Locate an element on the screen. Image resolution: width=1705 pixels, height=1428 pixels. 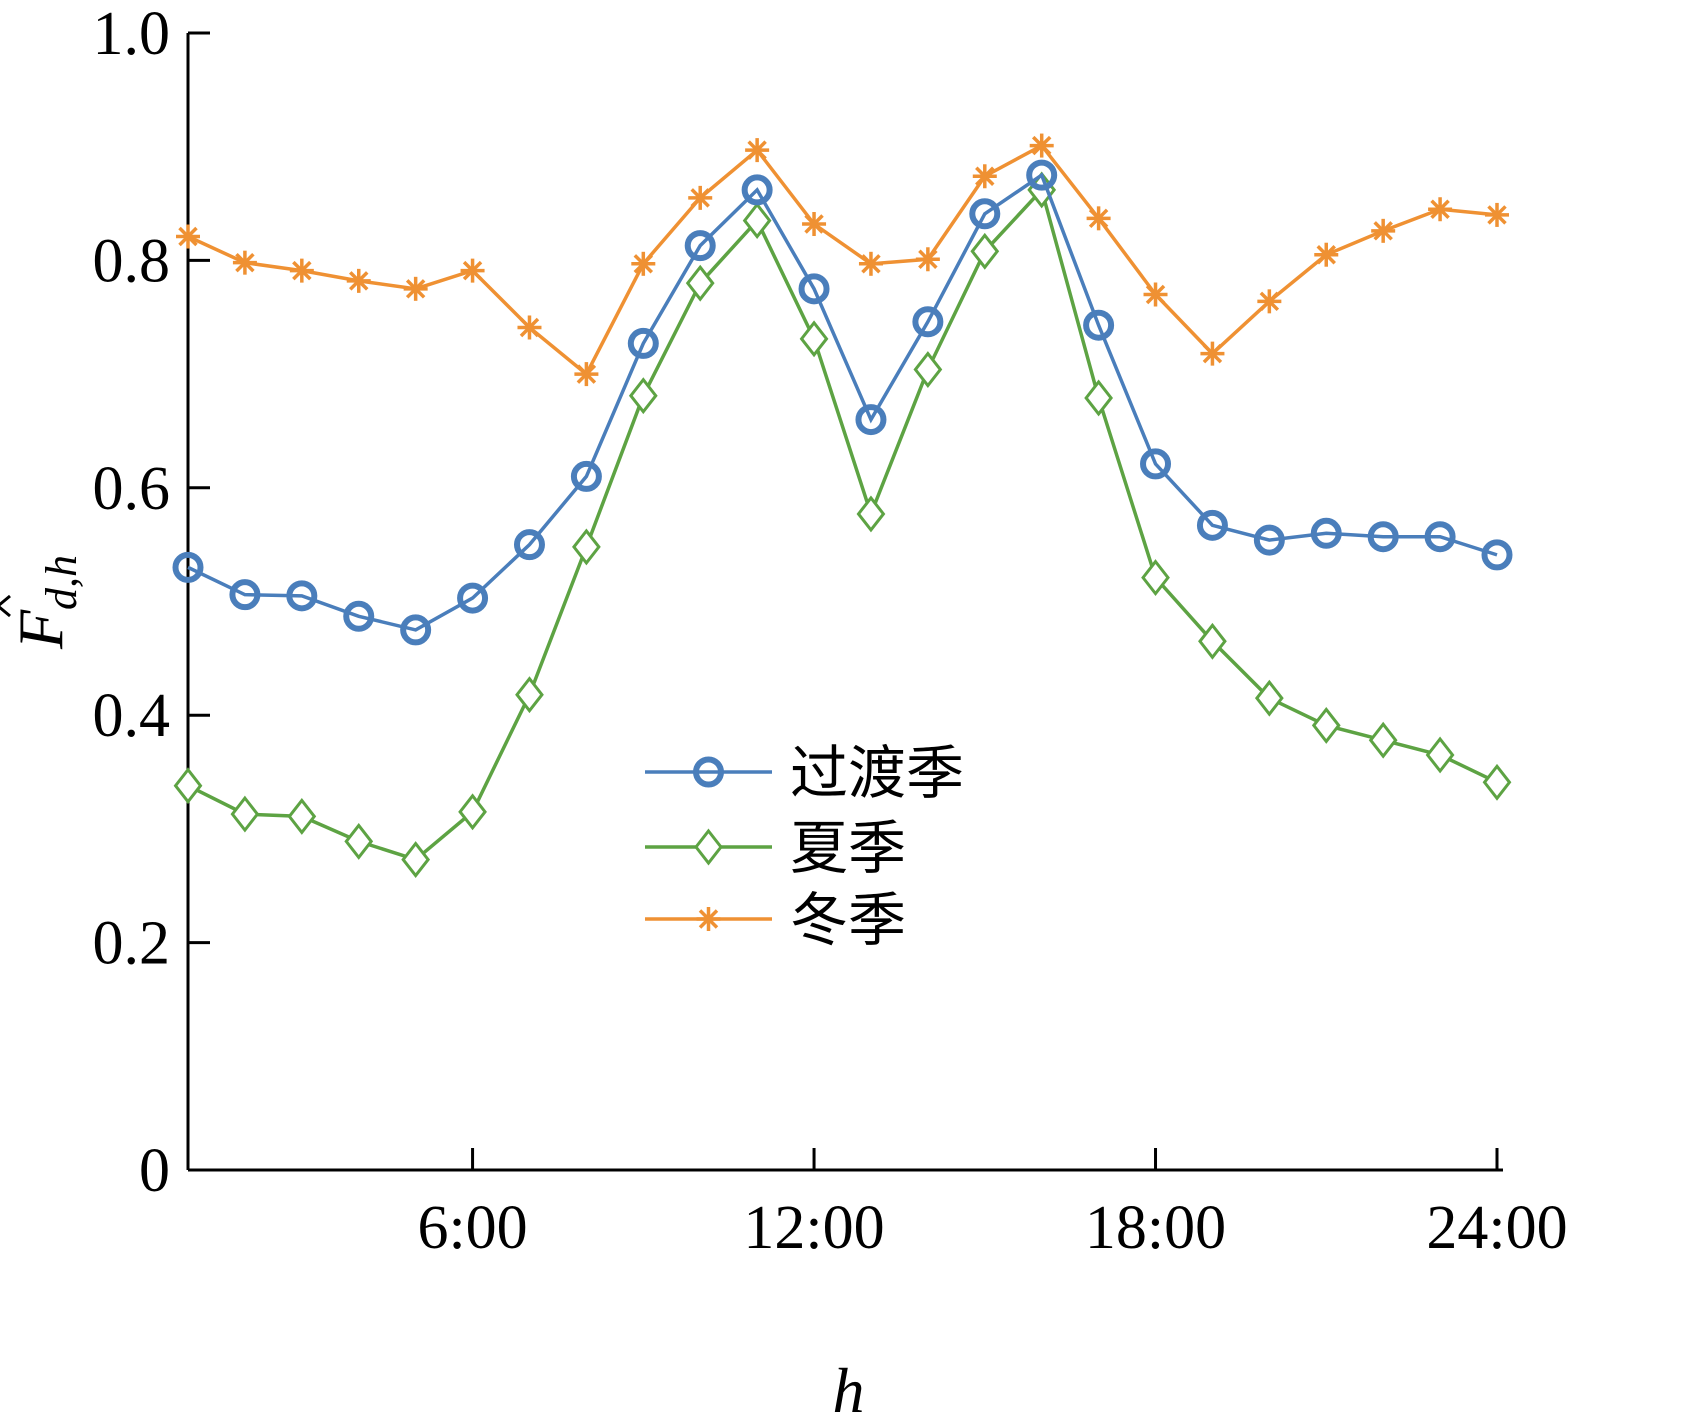
x-tick-label: 24:00 is located at coordinates (1496, 1228).